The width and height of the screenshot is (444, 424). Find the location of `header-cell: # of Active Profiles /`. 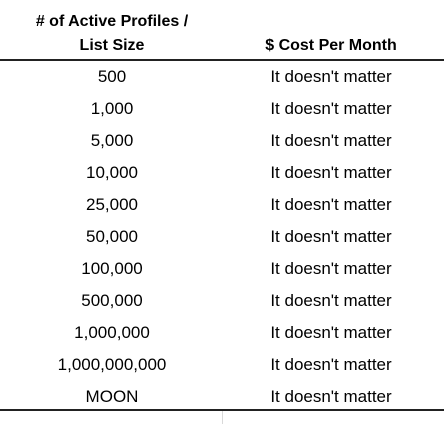

header-cell: # of Active Profiles / is located at coordinates (112, 21).